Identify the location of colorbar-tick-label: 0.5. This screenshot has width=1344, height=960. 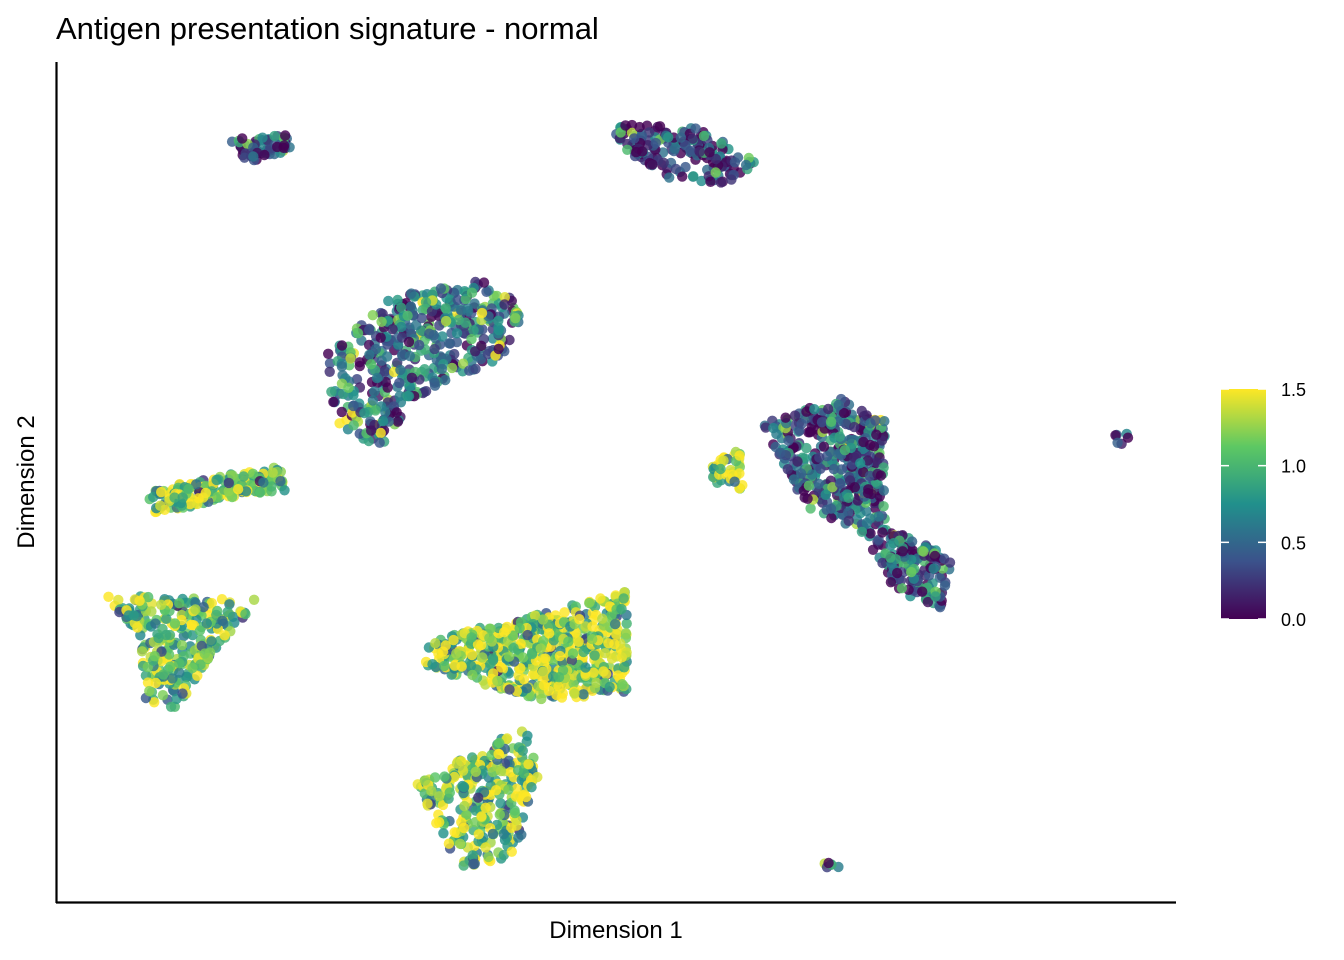
(1293, 543).